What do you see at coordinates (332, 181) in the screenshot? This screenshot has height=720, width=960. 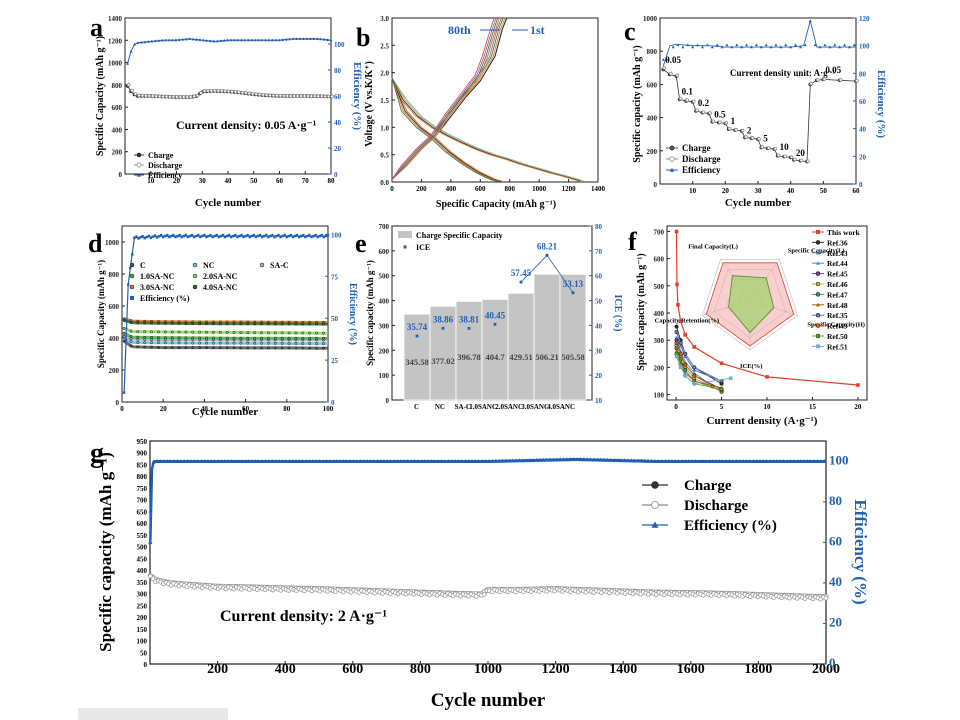 I see `a-x-tick-label: 80` at bounding box center [332, 181].